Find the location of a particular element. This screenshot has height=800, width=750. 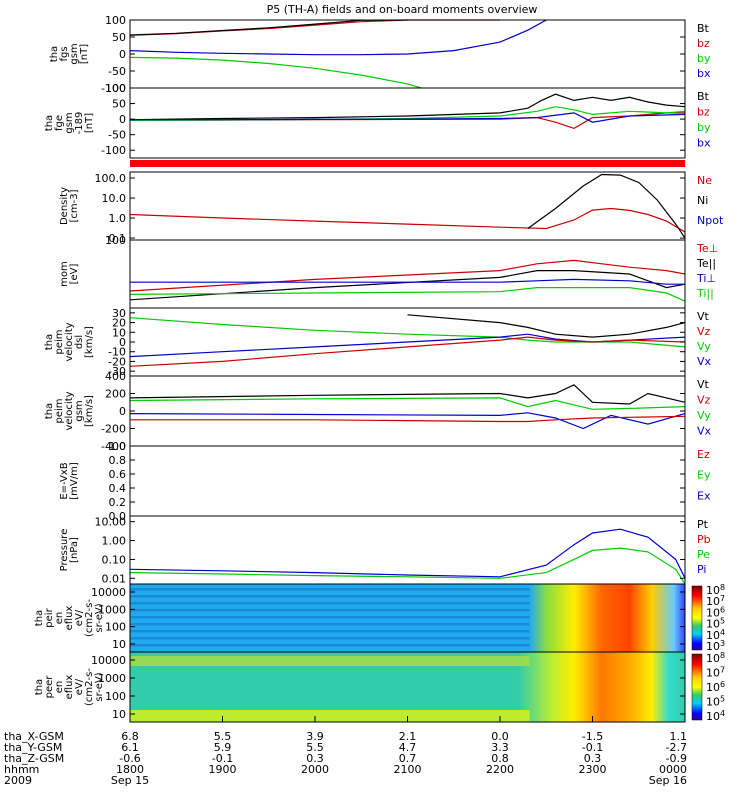

x-tick-label-xgsm: 2.1 is located at coordinates (408, 736).